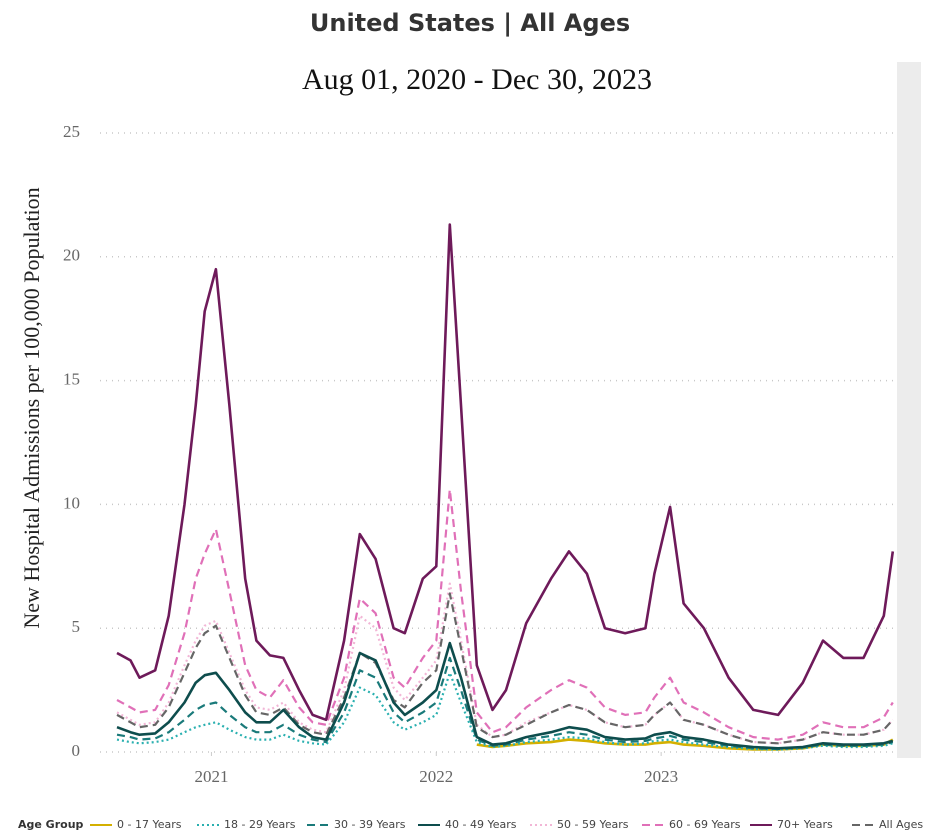  Describe the element at coordinates (211, 776) in the screenshot. I see `x-tick-label: 2021` at that location.